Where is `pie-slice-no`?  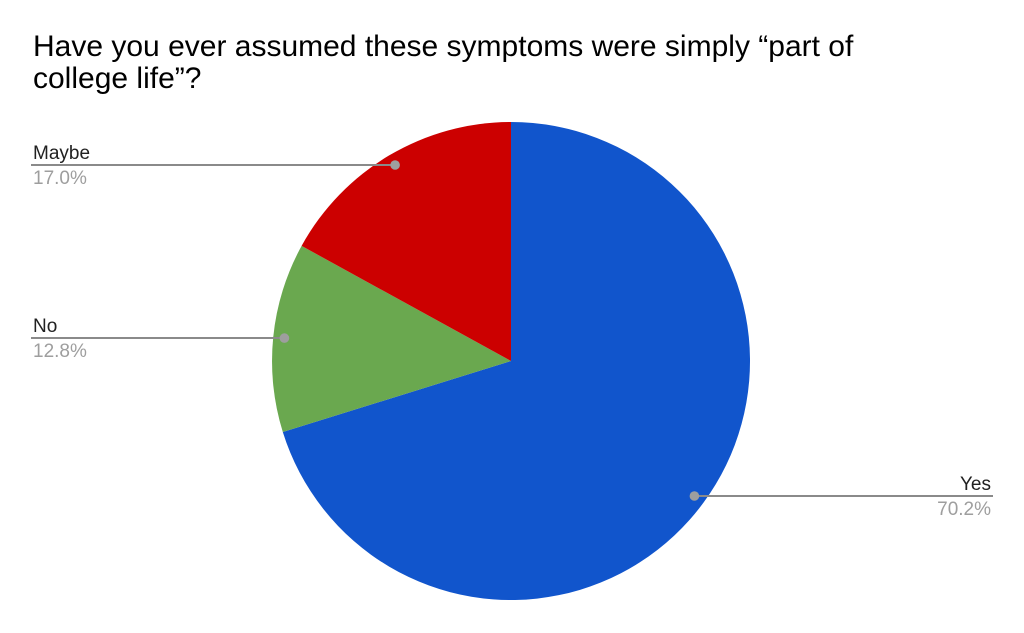
pie-slice-no is located at coordinates (391, 338).